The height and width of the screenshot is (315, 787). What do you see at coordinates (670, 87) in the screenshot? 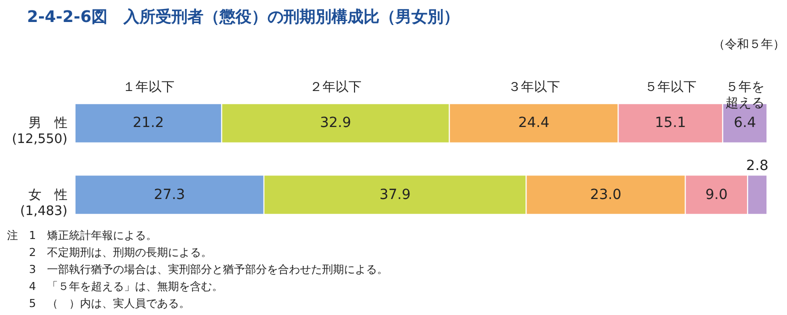
I see `series-label: ５年以下` at bounding box center [670, 87].